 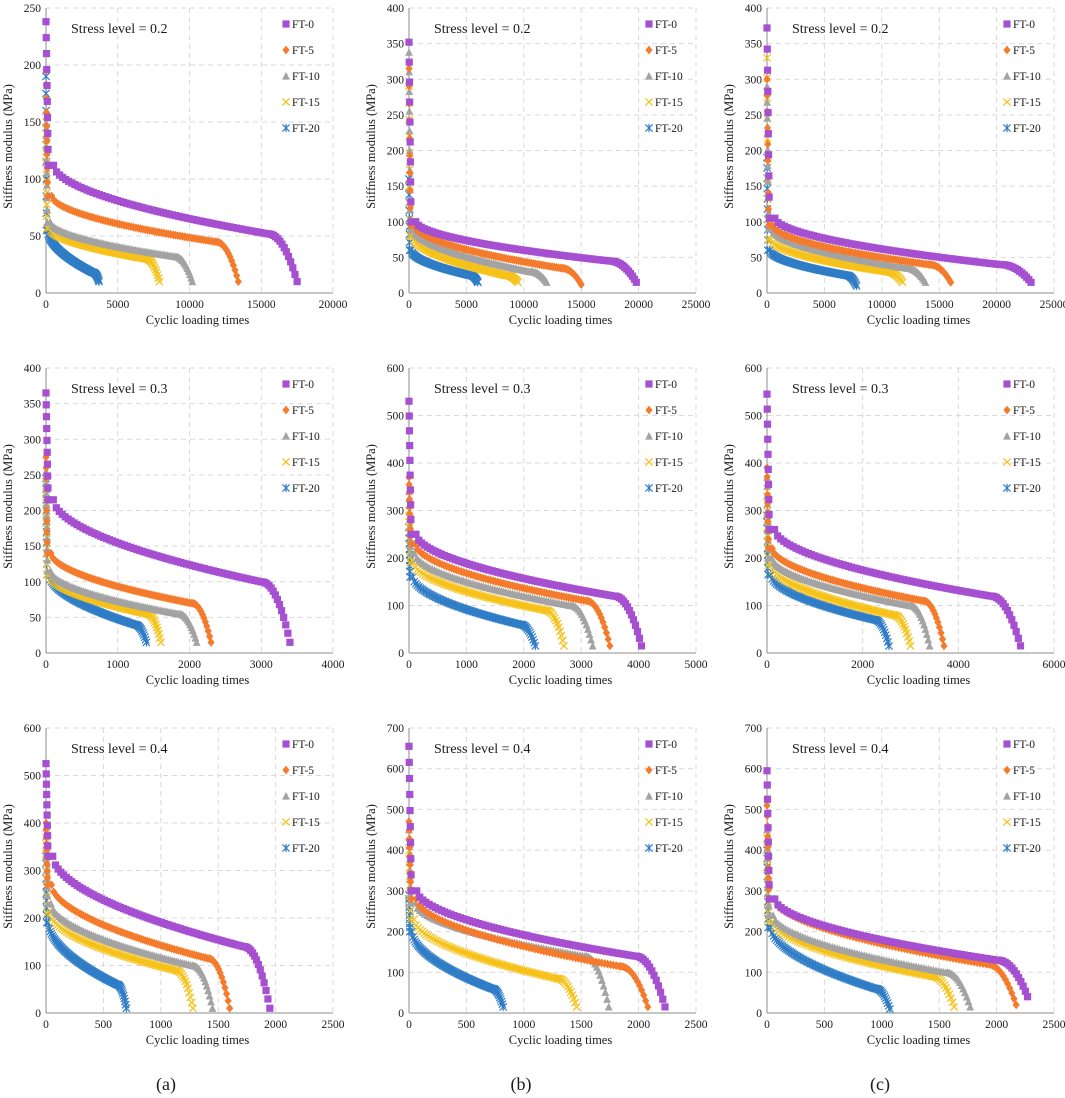 I want to click on x-tick-label: 5000, so click(x=466, y=305).